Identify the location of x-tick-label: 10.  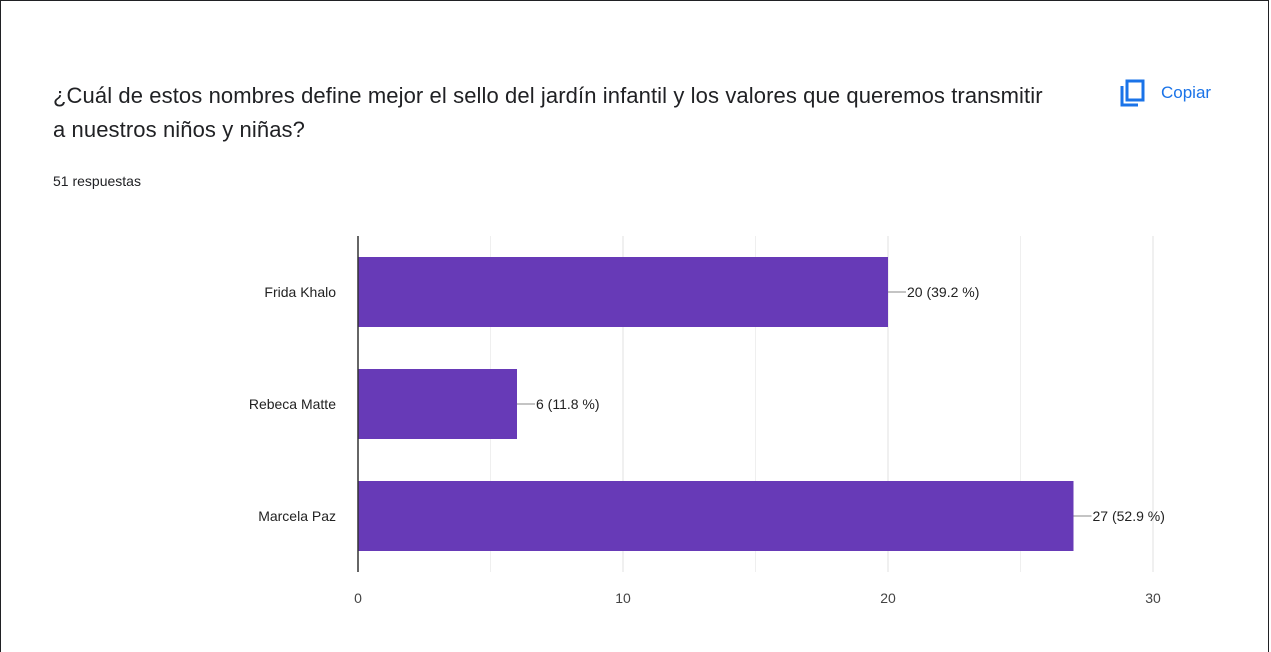
(623, 598).